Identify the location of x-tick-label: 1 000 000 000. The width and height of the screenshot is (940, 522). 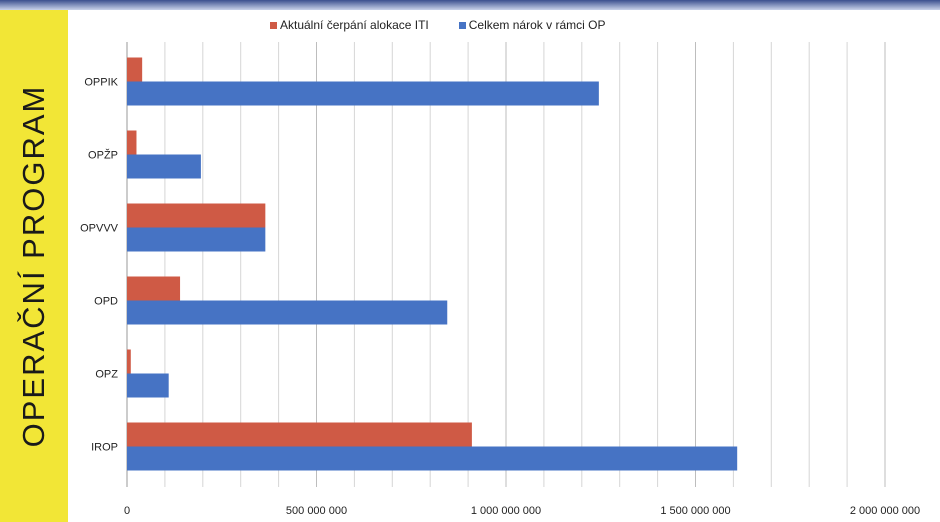
(506, 511).